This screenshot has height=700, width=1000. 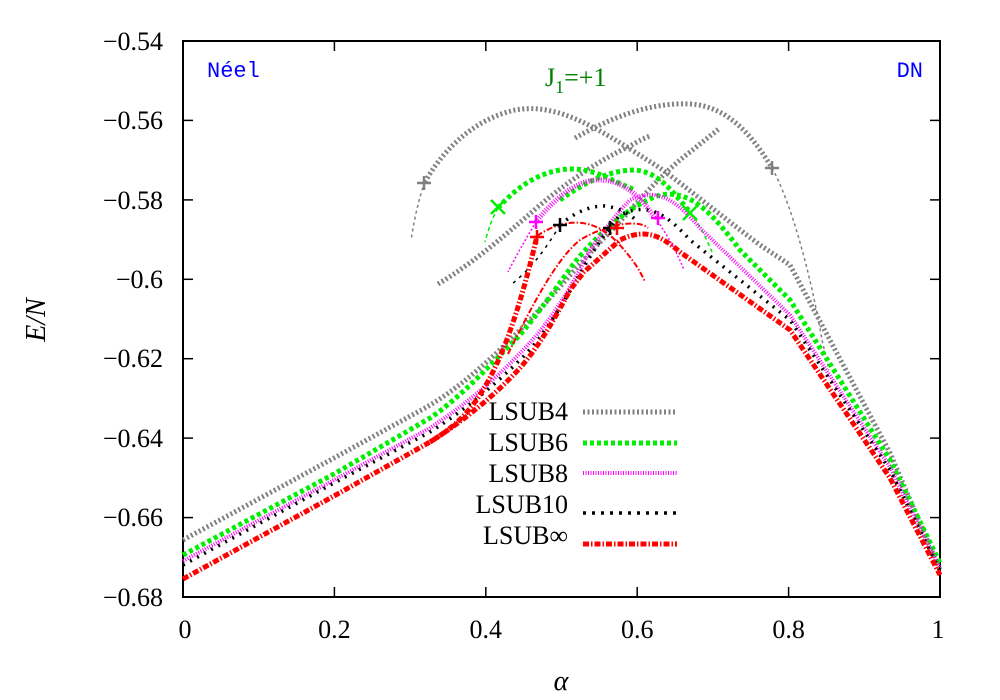 I want to click on legend-item-lsub8: LSUB8, so click(x=583, y=473).